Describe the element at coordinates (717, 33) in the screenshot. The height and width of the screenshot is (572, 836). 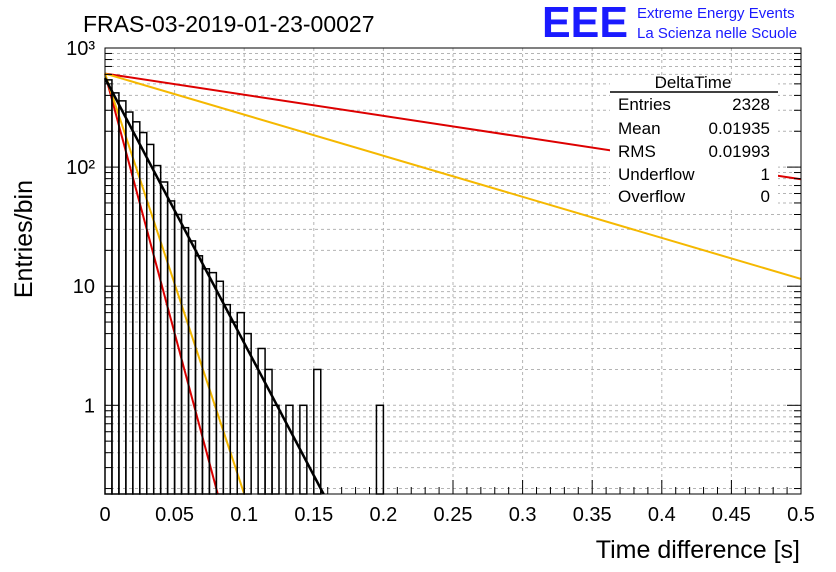
I see `logo-line-2: La Scienza nelle Scuole` at that location.